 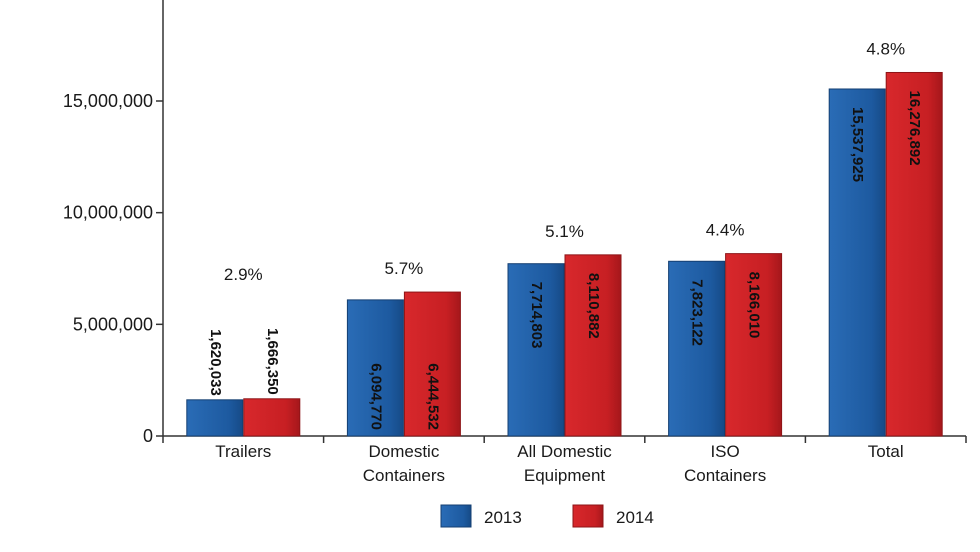 I want to click on value-label-2013: 7,823,122, so click(x=697, y=312).